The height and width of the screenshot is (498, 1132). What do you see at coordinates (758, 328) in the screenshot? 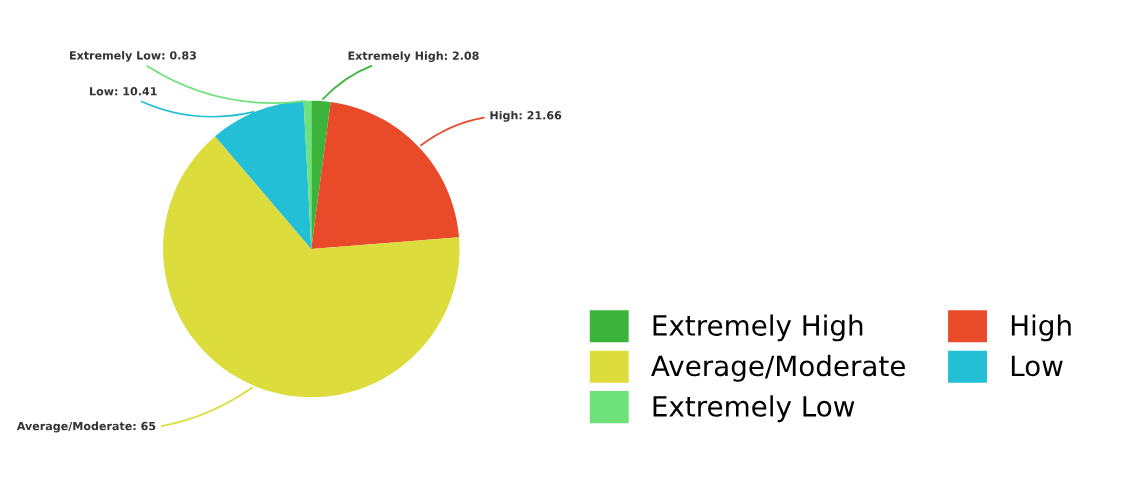
I see `legend-label: Extremely High` at bounding box center [758, 328].